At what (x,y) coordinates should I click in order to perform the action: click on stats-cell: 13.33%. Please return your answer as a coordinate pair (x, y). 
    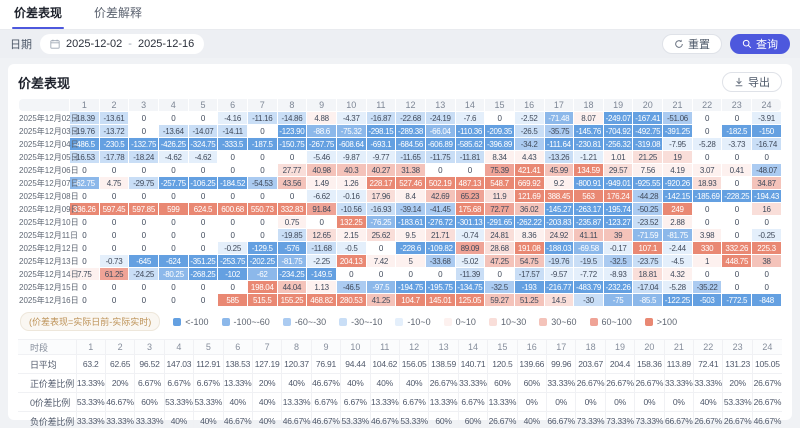
    Looking at the image, I should click on (91, 383).